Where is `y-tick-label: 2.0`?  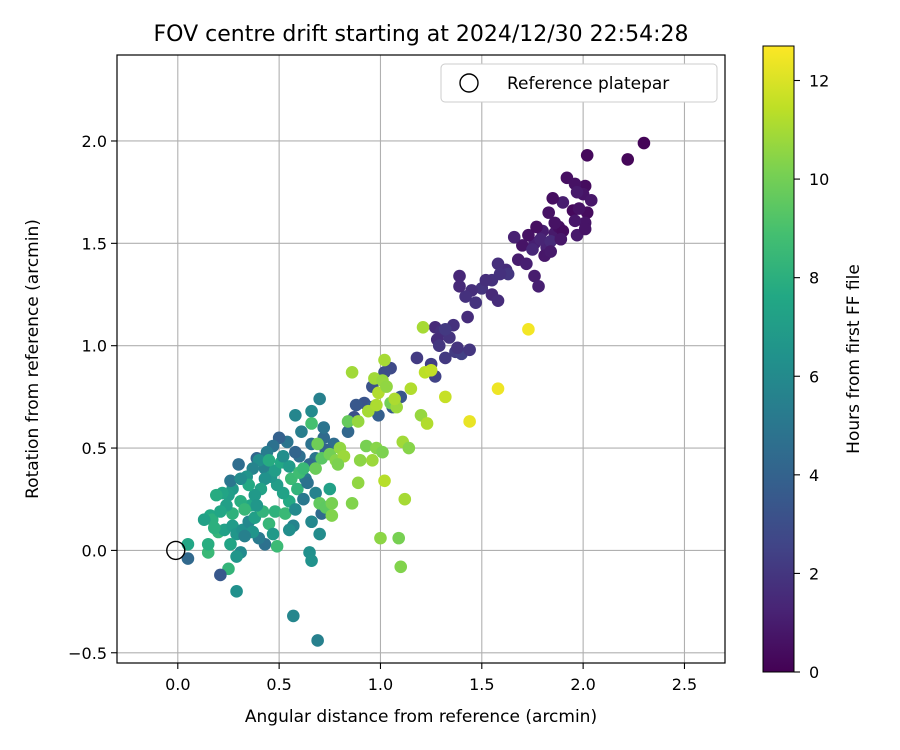 y-tick-label: 2.0 is located at coordinates (94, 141).